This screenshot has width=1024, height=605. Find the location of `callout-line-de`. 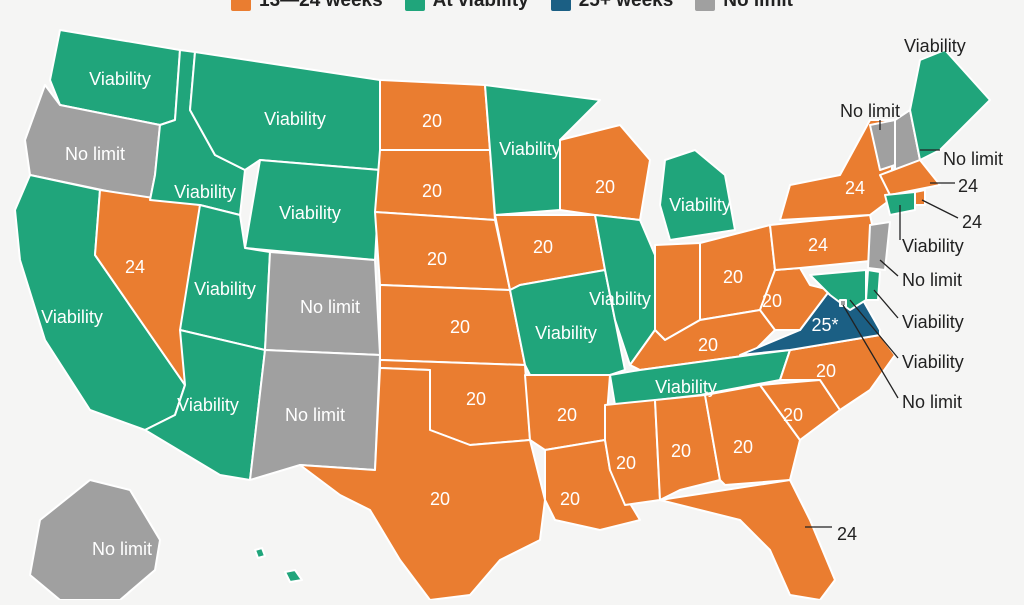

callout-line-de is located at coordinates (886, 304).